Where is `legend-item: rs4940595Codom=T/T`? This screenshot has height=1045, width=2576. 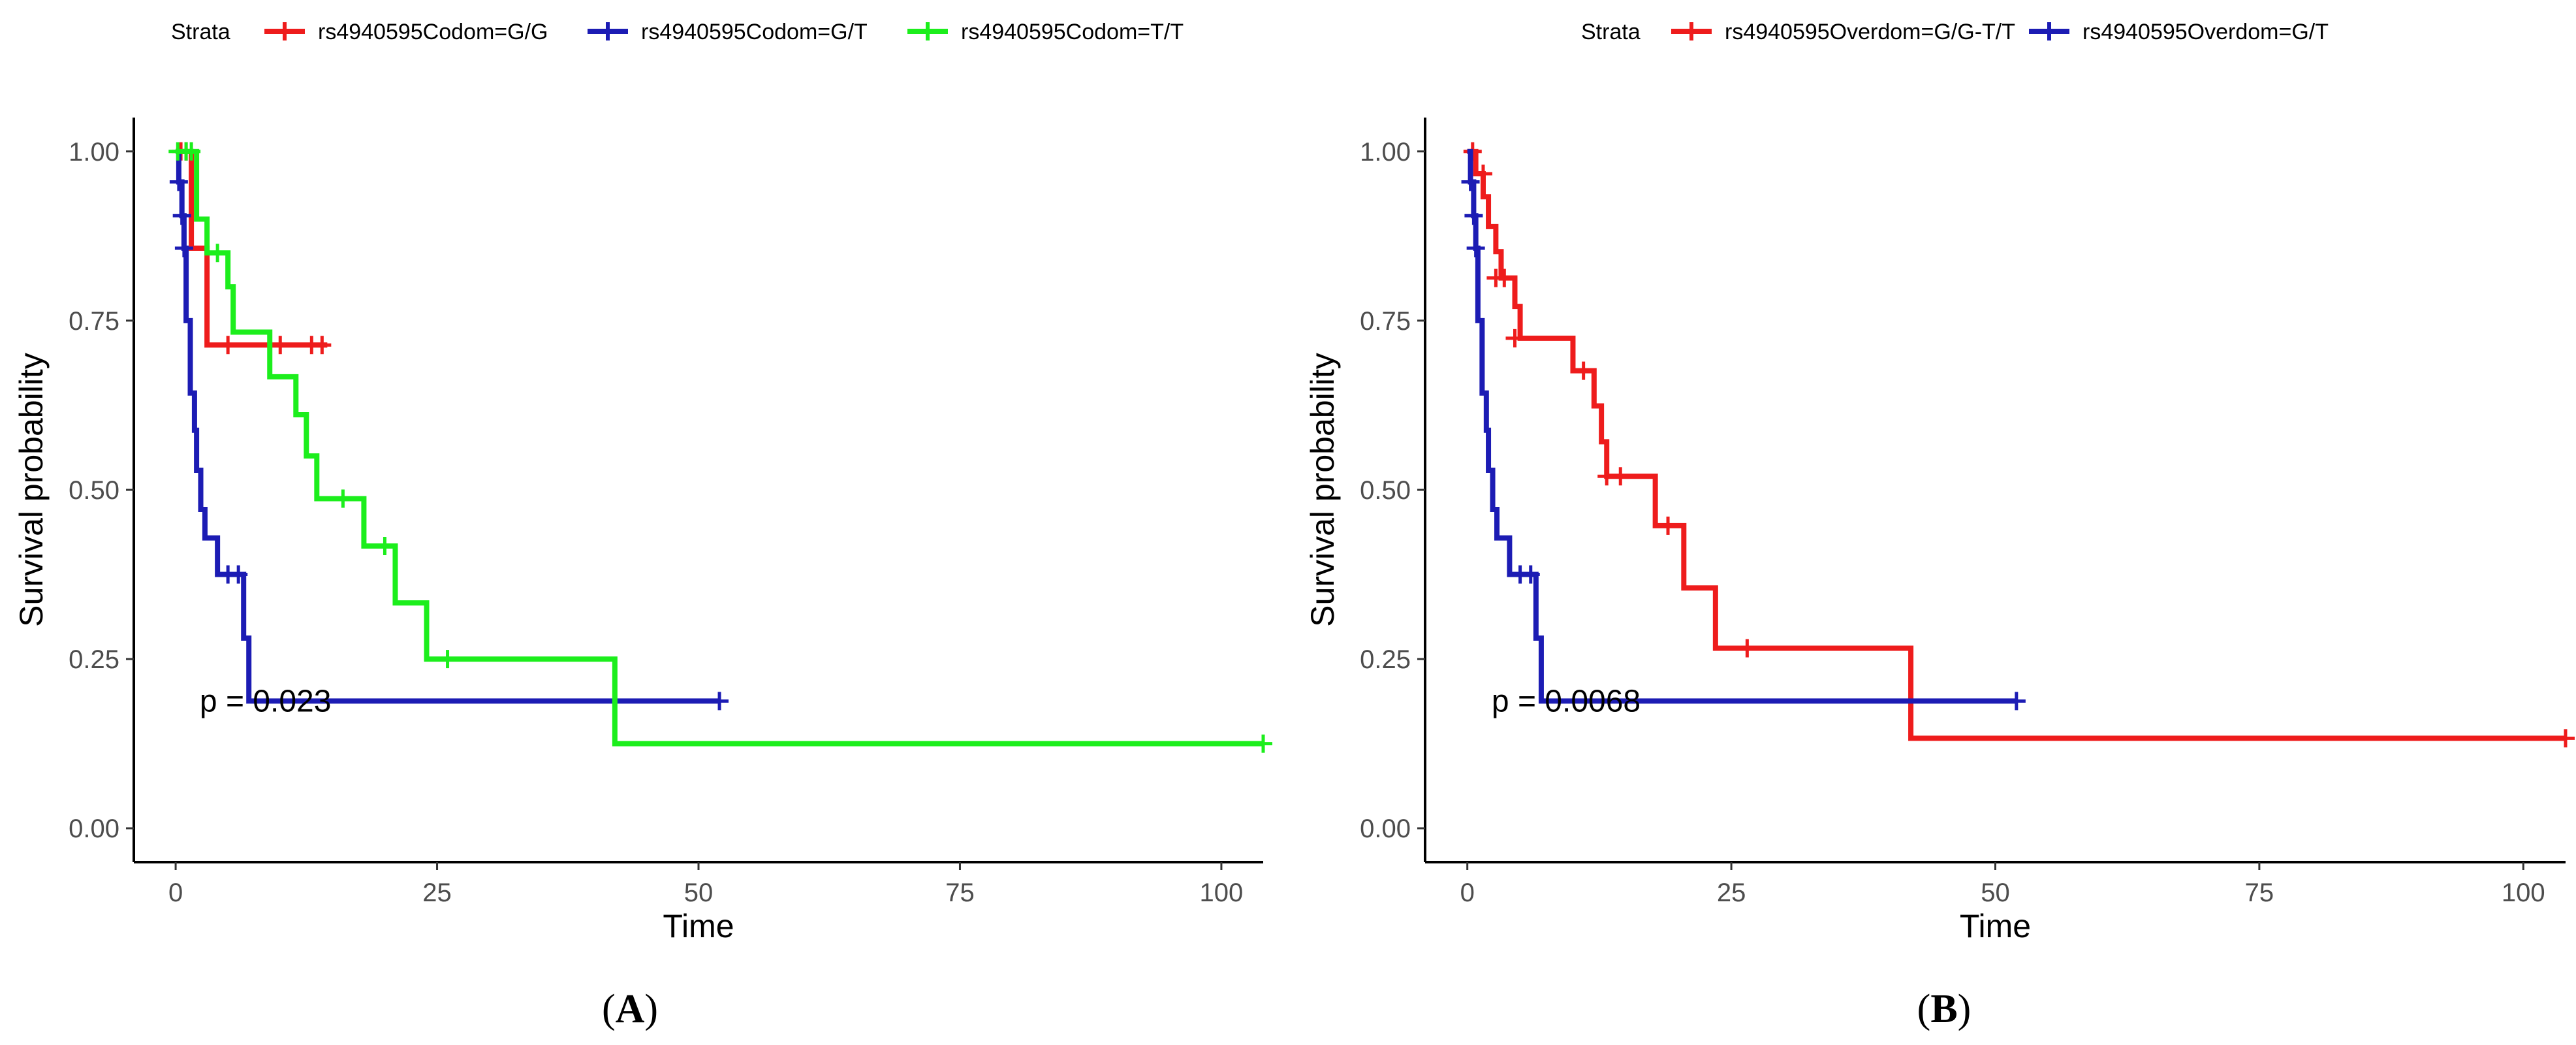
legend-item: rs4940595Codom=T/T is located at coordinates (1045, 32).